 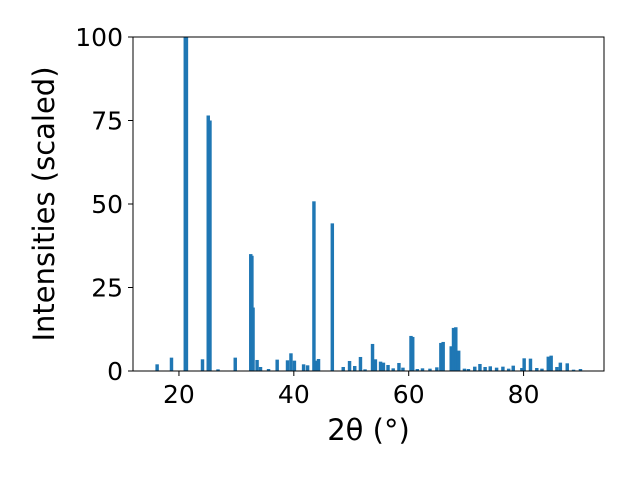 What do you see at coordinates (294, 394) in the screenshot?
I see `x-tick-label: 40` at bounding box center [294, 394].